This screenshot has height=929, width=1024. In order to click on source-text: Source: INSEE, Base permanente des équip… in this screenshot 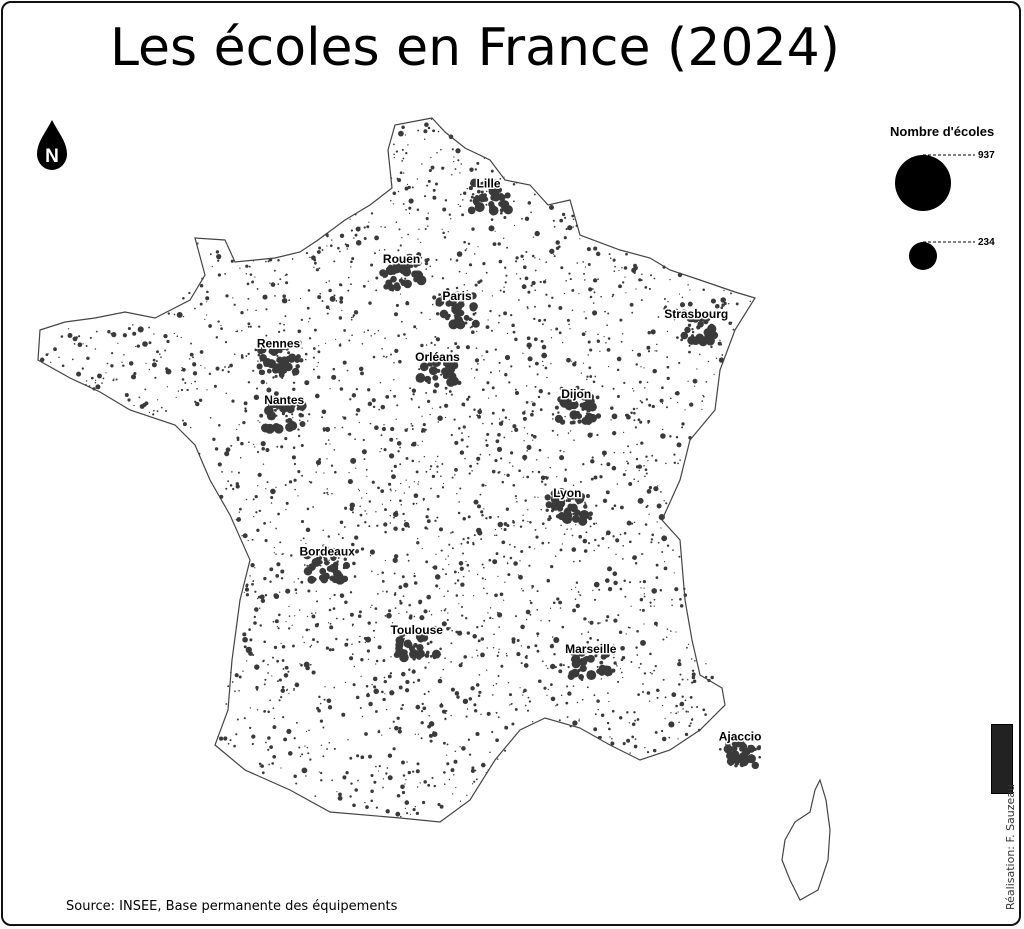, I will do `click(232, 906)`.